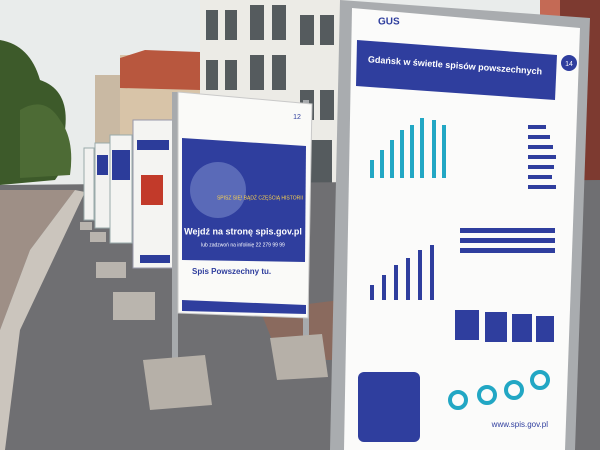 The height and width of the screenshot is (450, 600). I want to click on badge: SPISZ SIĘ! BĄDŹ CZĘŚCIĄ HISTORII, so click(260, 197).